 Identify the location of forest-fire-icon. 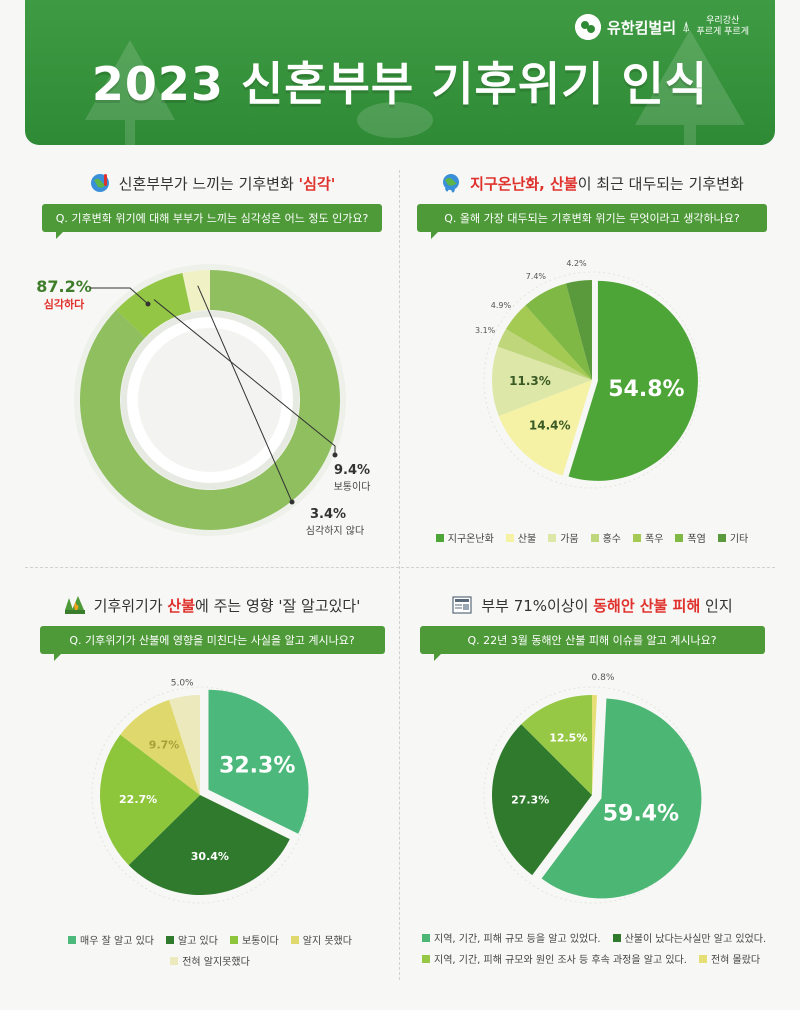
(74, 605).